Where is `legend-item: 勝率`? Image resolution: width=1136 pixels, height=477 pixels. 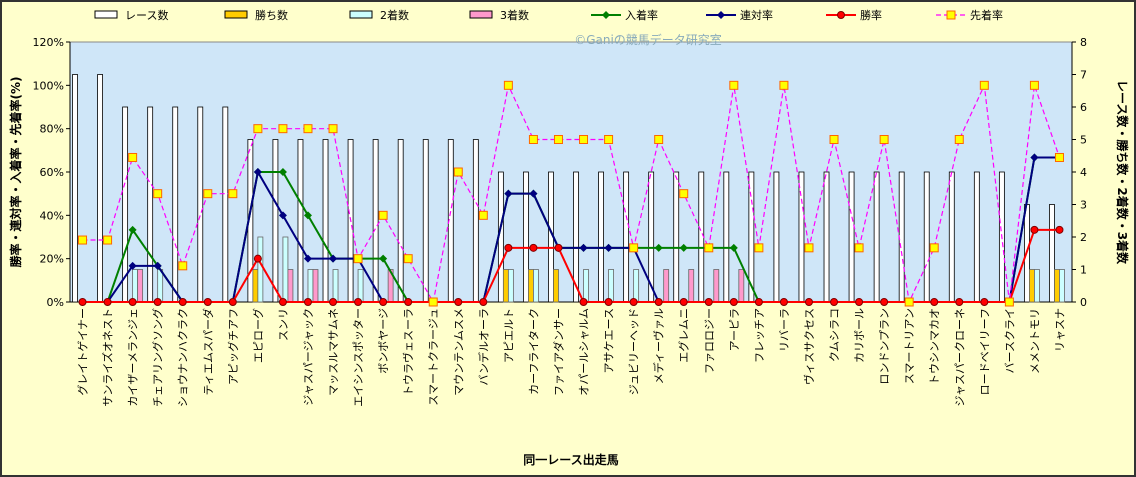 legend-item: 勝率 is located at coordinates (854, 15).